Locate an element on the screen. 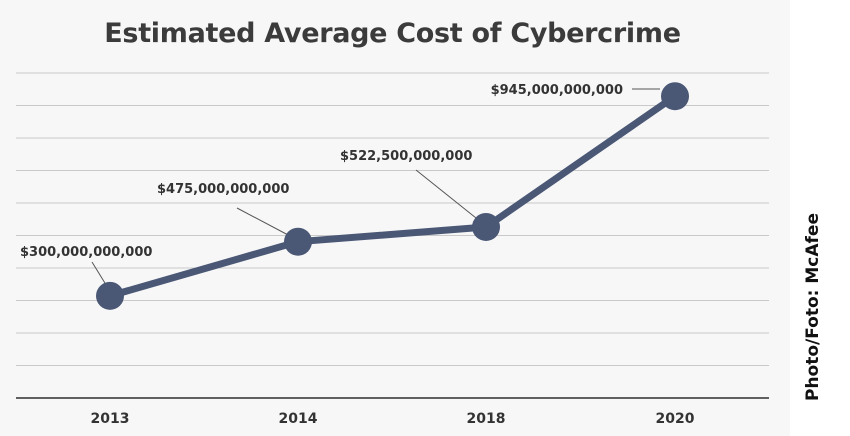 This screenshot has height=436, width=850. data-label: $945,000,000,000 is located at coordinates (557, 90).